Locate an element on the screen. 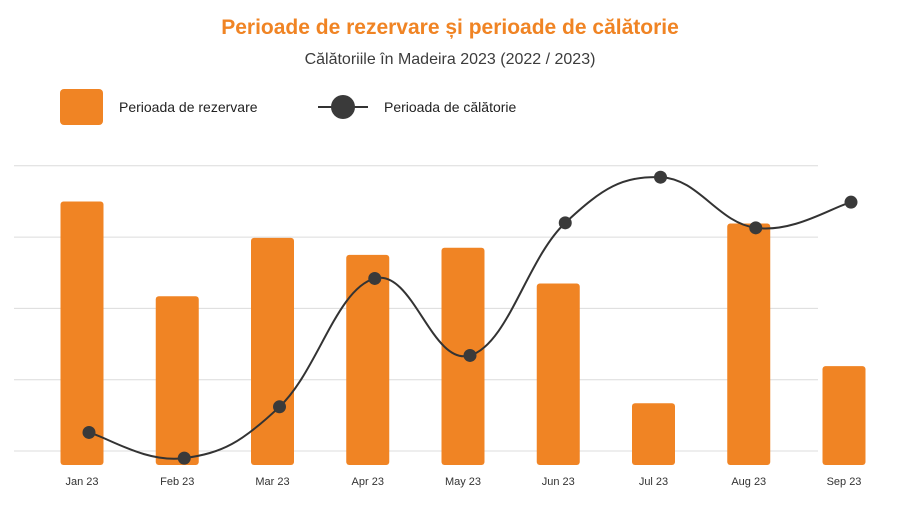 Image resolution: width=900 pixels, height=506 pixels. legend-item-travel: Perioada de călătorie is located at coordinates (417, 107).